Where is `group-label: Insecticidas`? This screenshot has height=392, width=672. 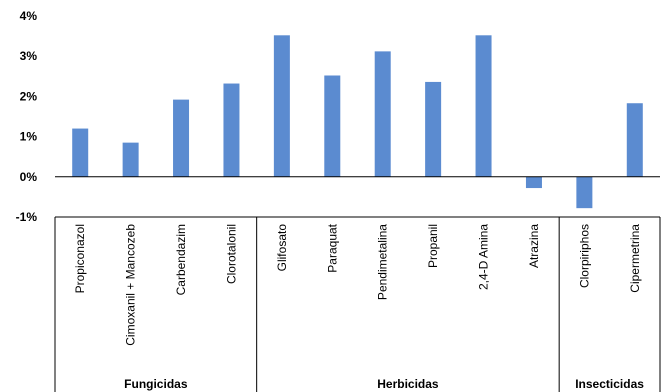
group-label: Insecticidas is located at coordinates (609, 384).